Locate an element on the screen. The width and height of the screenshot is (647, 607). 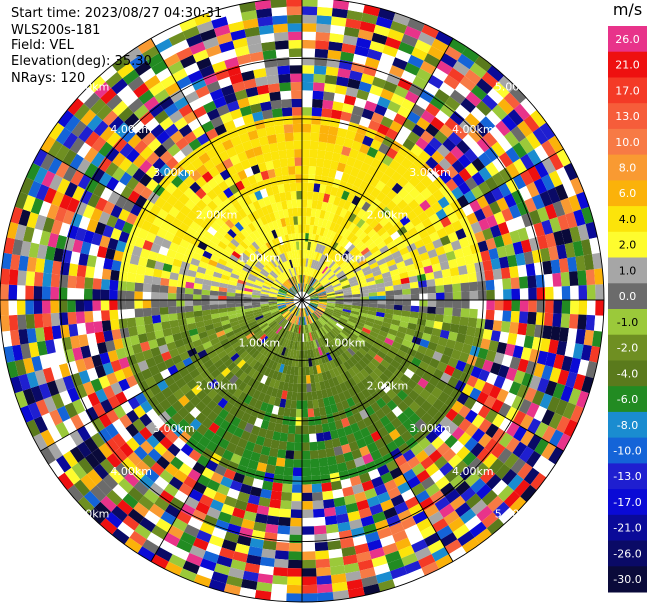
colorbar-tick-label: -6.0 is located at coordinates (627, 399).